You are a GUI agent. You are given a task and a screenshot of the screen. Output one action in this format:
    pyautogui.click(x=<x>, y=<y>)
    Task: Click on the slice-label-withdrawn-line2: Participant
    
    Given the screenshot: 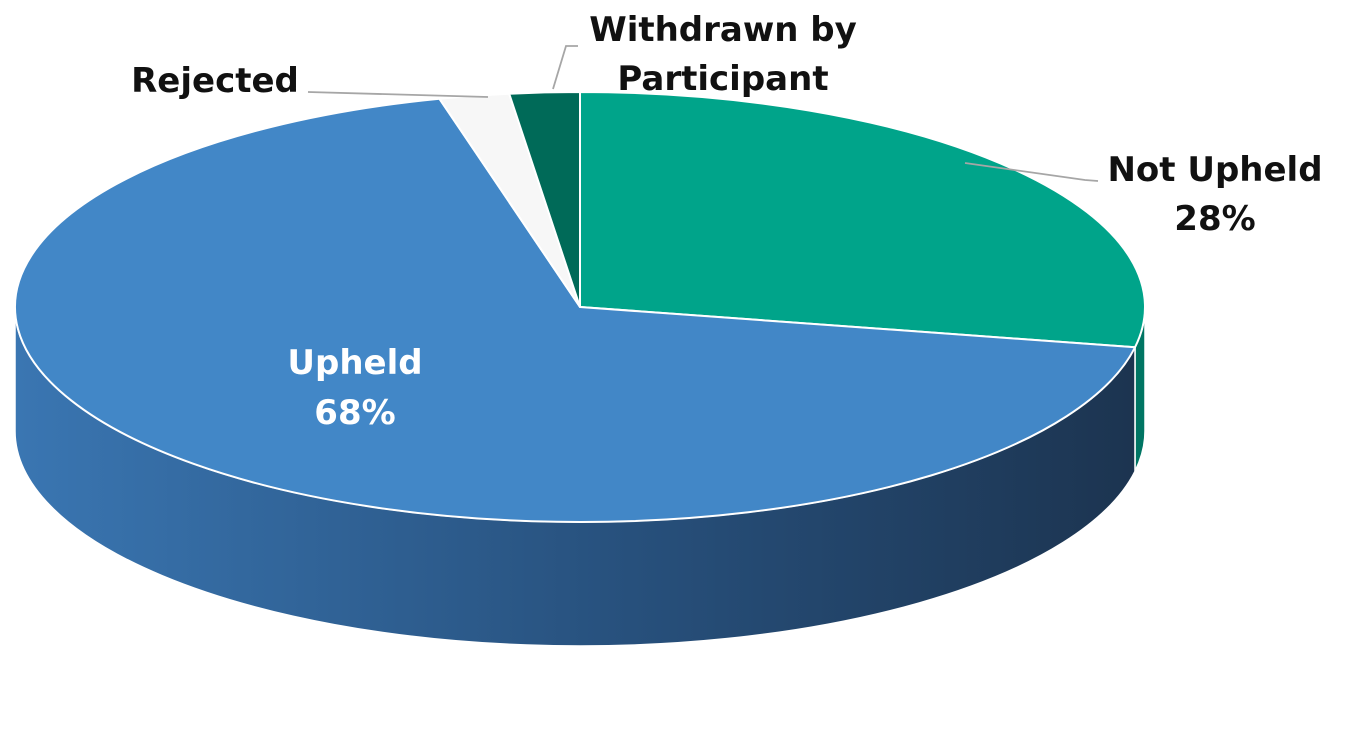 What is the action you would take?
    pyautogui.click(x=722, y=79)
    